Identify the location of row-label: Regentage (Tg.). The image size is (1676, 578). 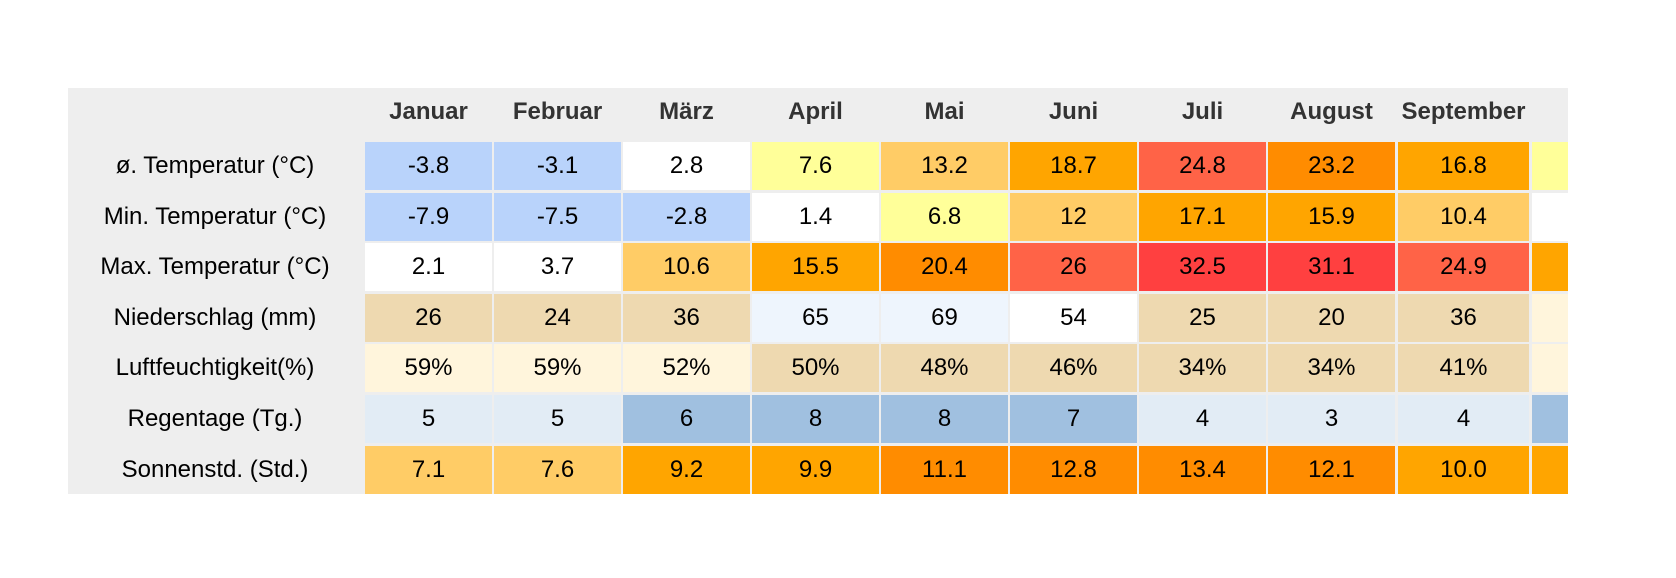
(215, 418).